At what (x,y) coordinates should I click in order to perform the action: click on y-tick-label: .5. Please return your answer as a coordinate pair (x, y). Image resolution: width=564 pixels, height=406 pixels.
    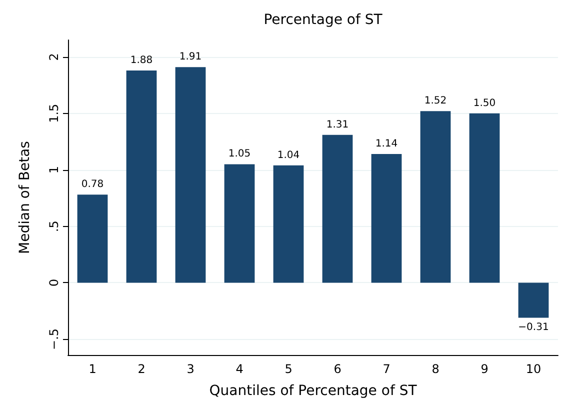
    Looking at the image, I should click on (54, 226).